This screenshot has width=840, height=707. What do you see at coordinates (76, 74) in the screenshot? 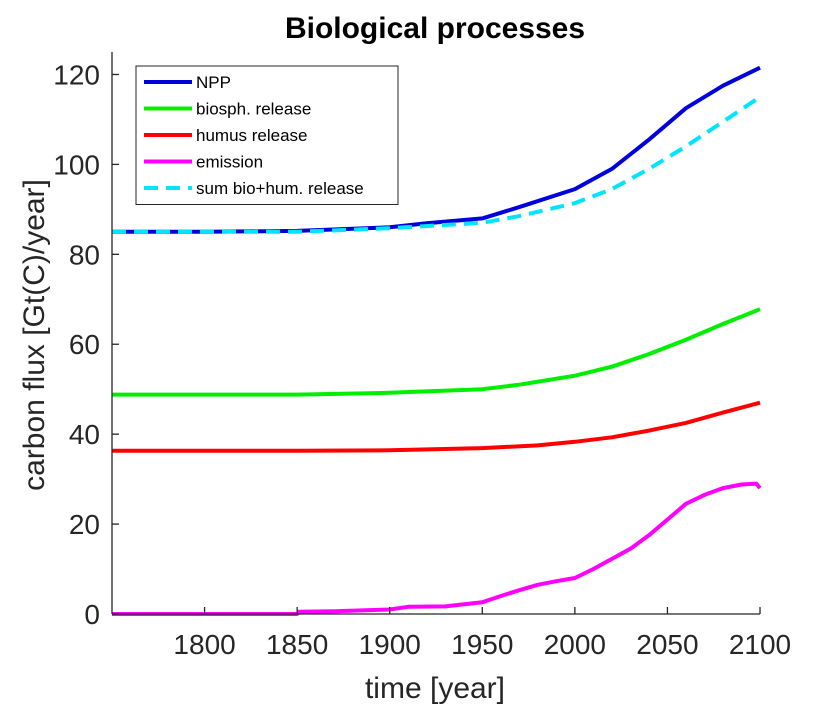
I see `y-tick-label: 120` at bounding box center [76, 74].